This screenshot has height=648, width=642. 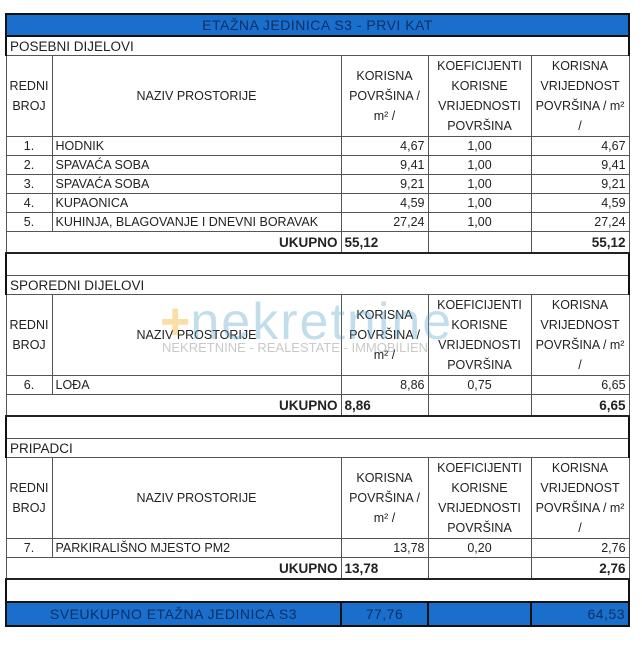 What do you see at coordinates (580, 203) in the screenshot?
I see `usable-value: 4,59` at bounding box center [580, 203].